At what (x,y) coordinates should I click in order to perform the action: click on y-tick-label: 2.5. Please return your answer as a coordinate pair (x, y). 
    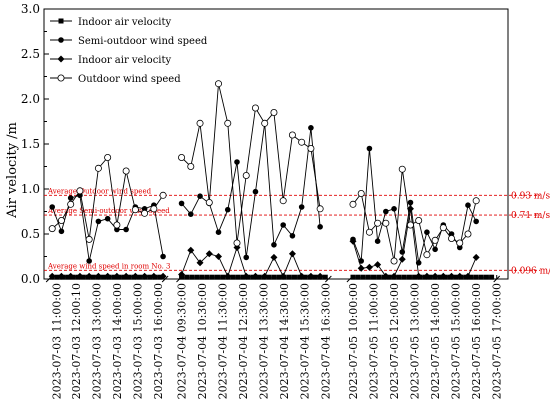
    Looking at the image, I should click on (30, 54).